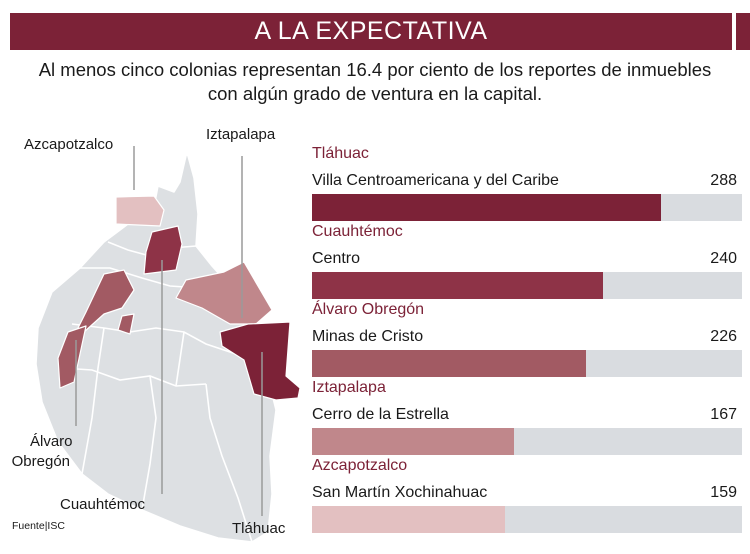 The image size is (750, 554). I want to click on bar-centro, so click(457, 285).